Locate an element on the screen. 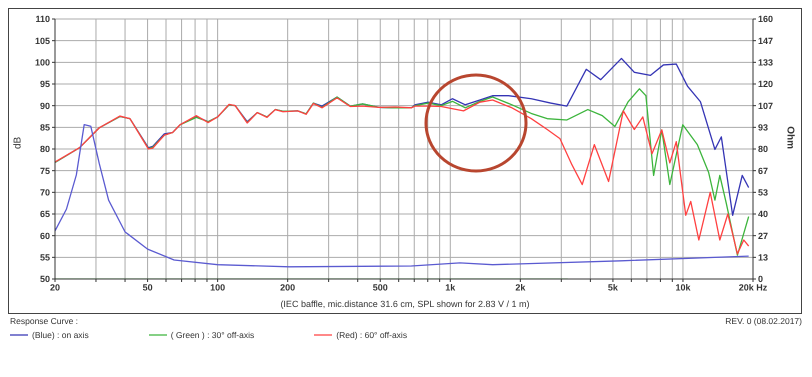 The height and width of the screenshot is (377, 812). y-tick-label: 75 is located at coordinates (45, 171).